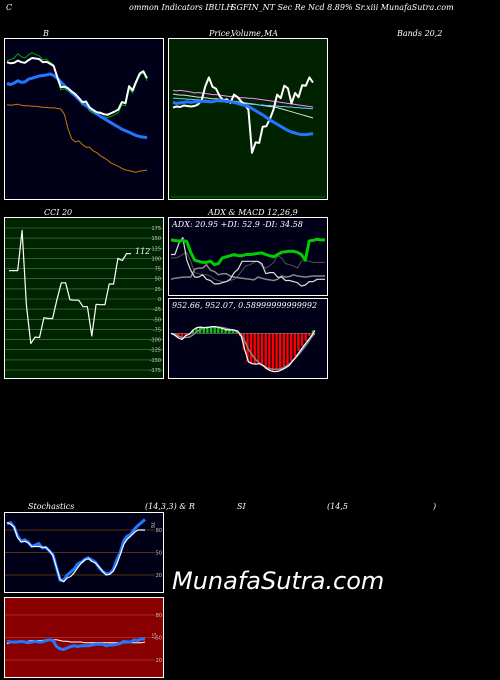 This screenshot has height=680, width=500. I want to click on stoch-tick-label: 50, so click(159, 554).